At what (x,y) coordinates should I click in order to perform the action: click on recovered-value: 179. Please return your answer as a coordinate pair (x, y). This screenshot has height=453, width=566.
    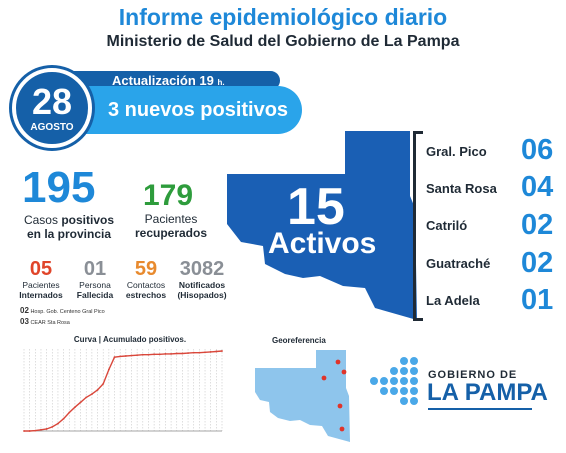
    Looking at the image, I should click on (168, 195).